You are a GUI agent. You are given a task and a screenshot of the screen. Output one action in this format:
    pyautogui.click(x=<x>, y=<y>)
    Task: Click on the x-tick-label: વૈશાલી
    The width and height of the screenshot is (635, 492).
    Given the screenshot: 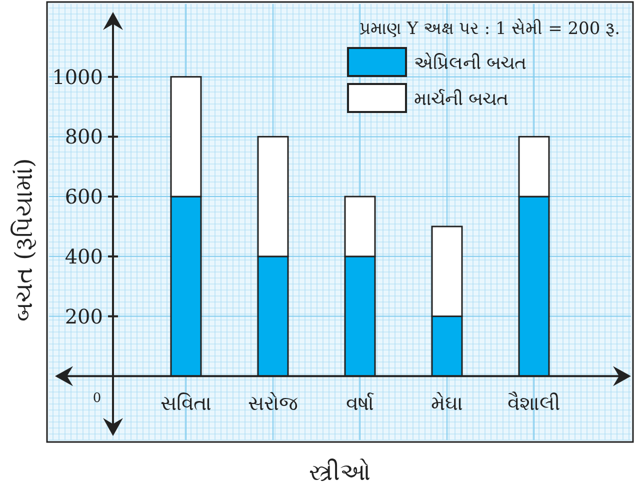 What is the action you would take?
    pyautogui.click(x=534, y=403)
    